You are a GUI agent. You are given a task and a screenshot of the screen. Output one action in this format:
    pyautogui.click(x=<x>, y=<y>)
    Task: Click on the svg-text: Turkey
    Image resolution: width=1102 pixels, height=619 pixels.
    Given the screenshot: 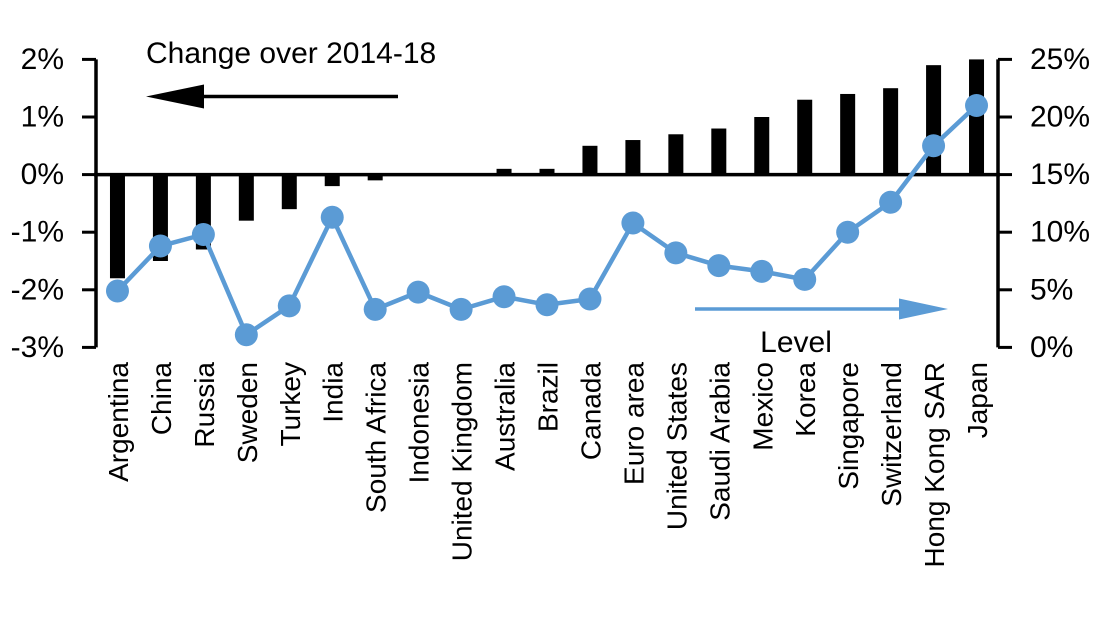 What is the action you would take?
    pyautogui.click(x=290, y=404)
    